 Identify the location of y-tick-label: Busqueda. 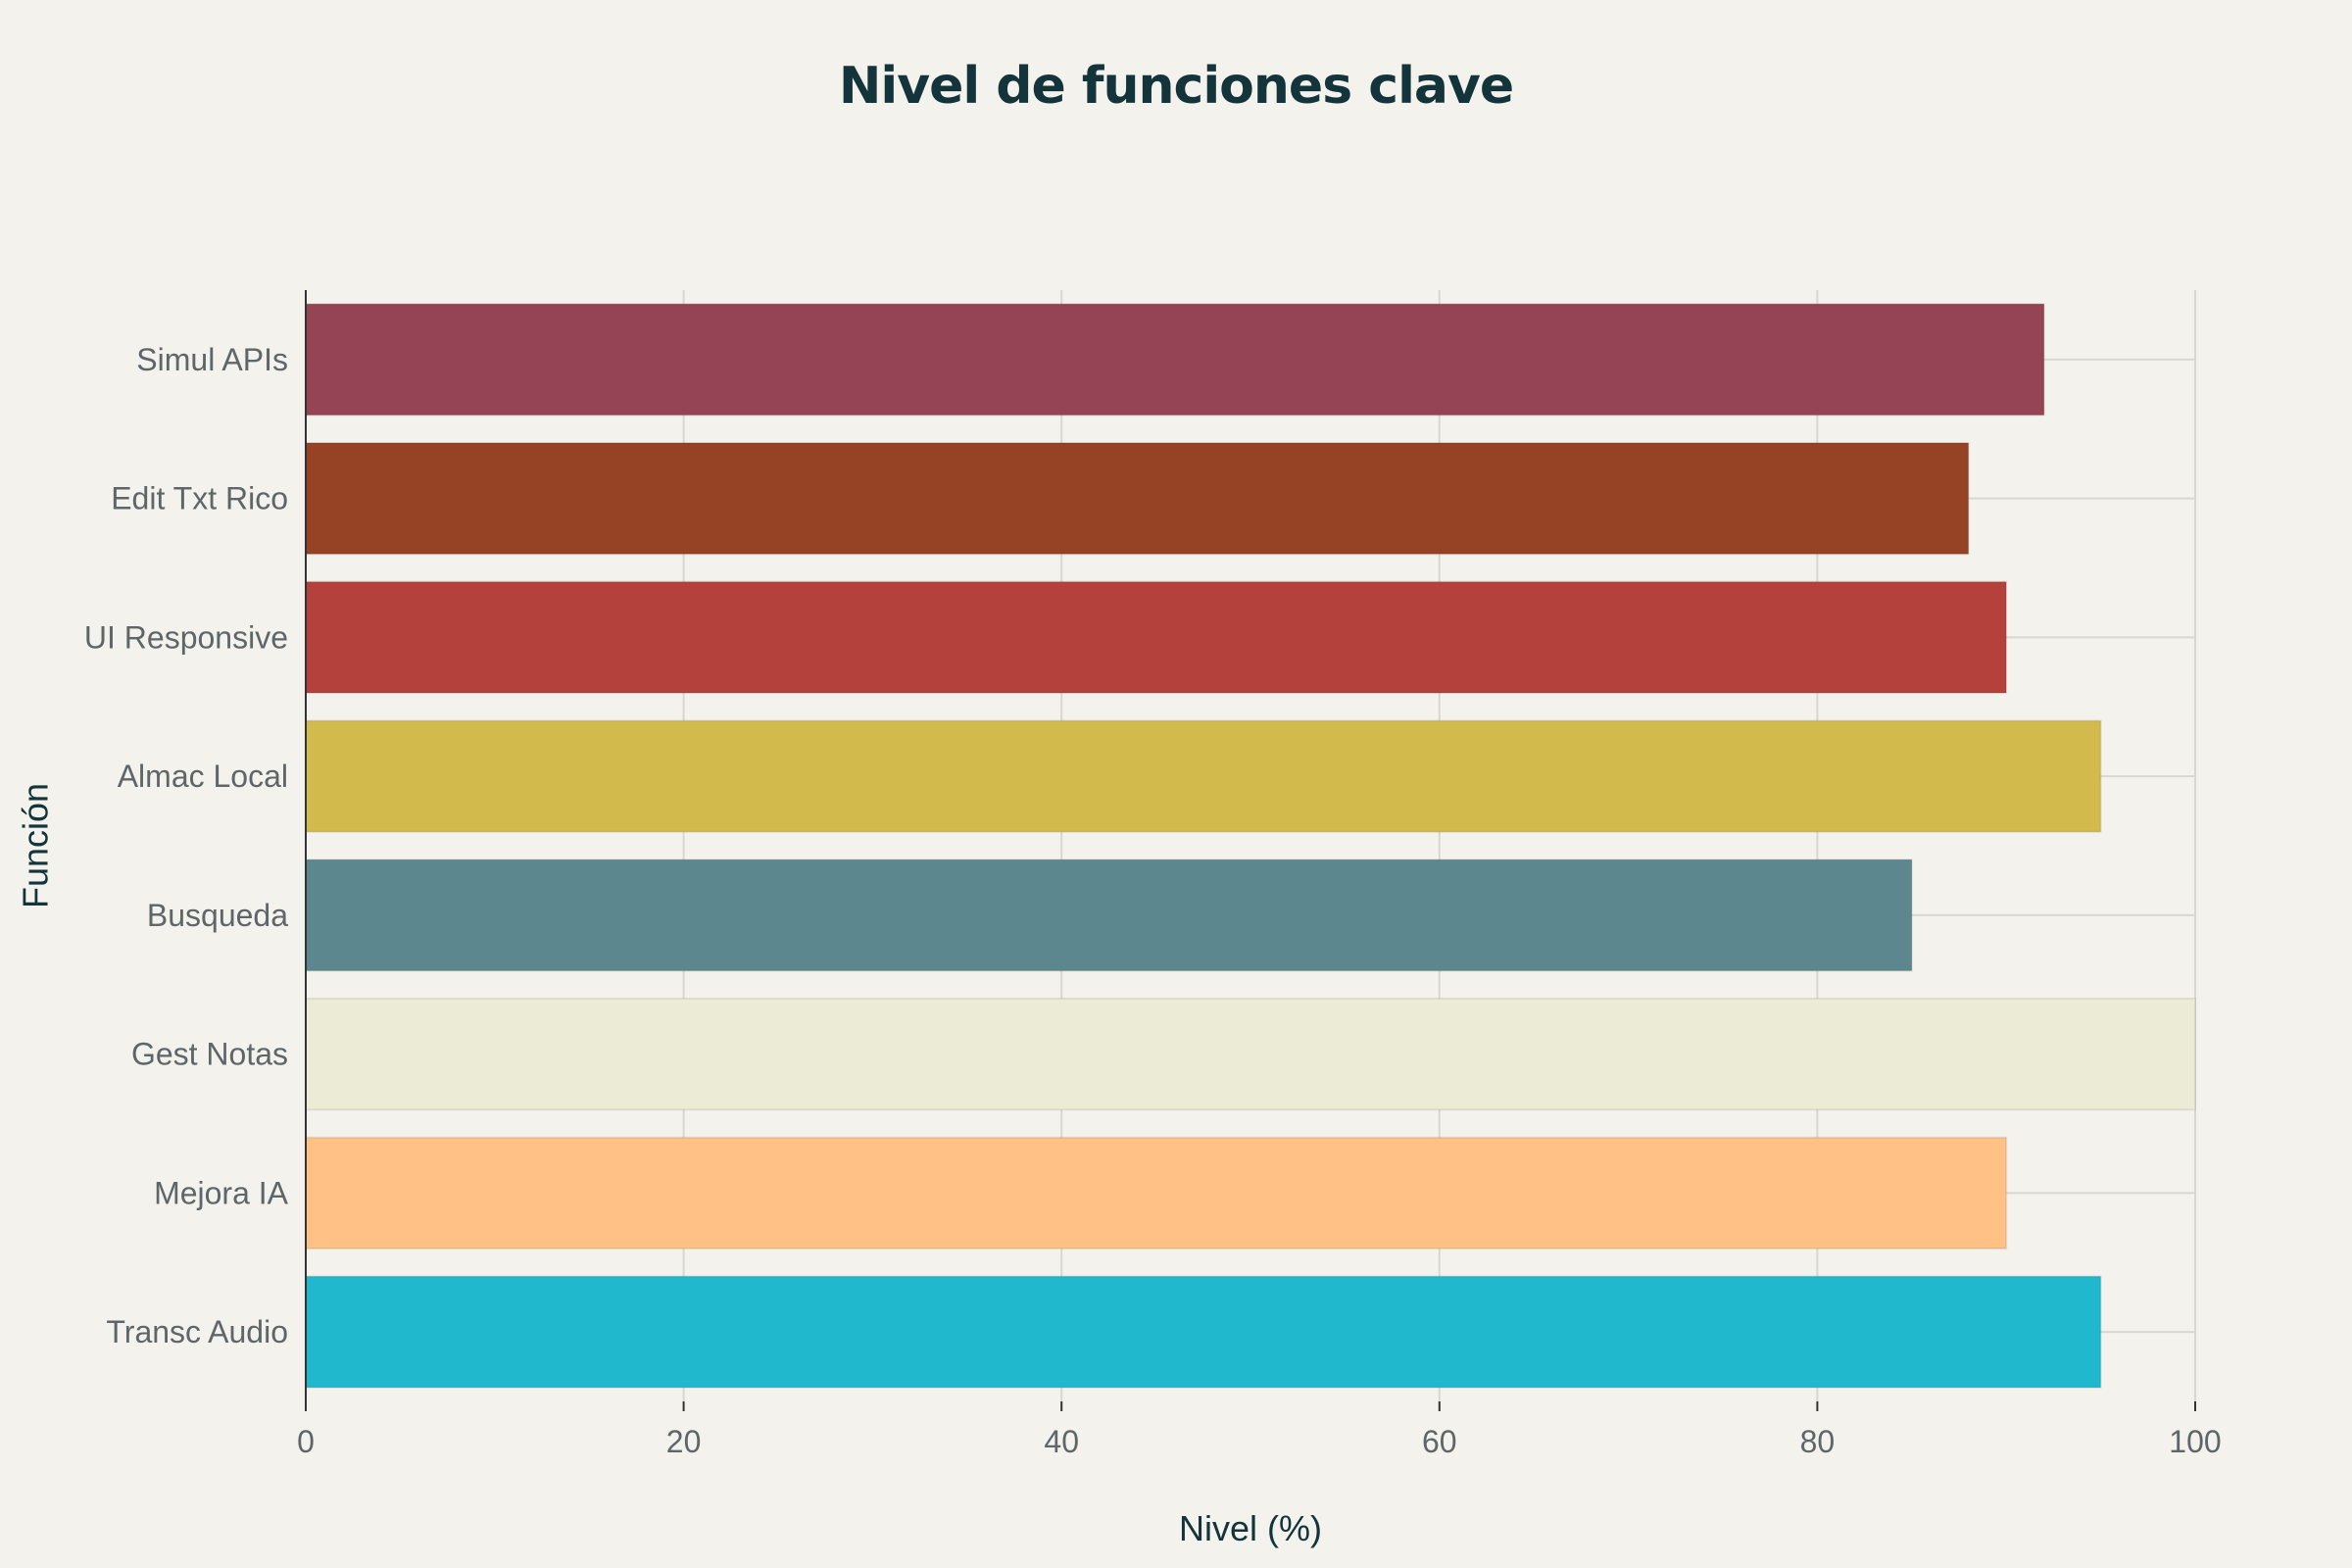
(217, 915).